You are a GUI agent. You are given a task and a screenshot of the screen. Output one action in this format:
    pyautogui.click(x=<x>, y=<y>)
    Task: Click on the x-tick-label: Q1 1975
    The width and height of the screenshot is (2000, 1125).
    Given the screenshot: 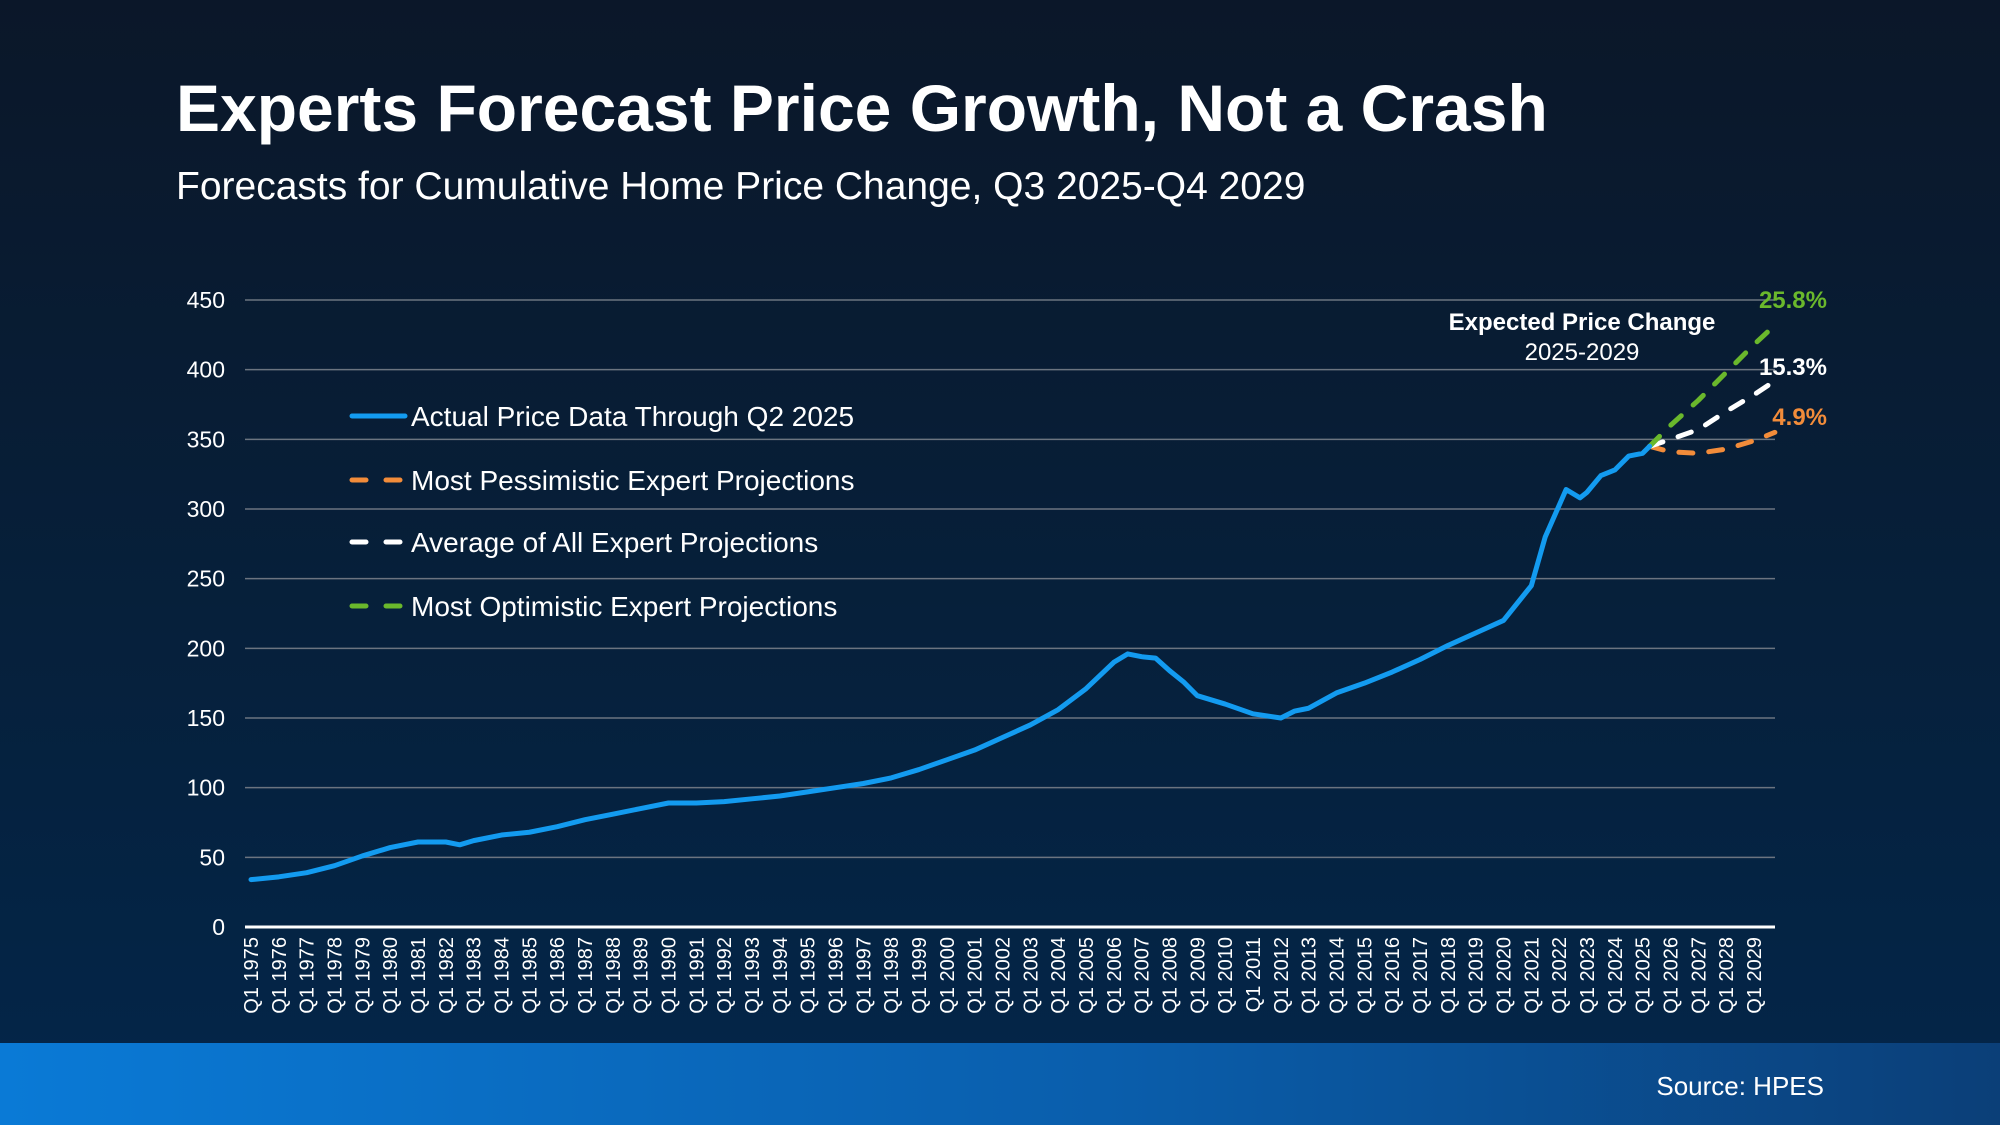 What is the action you would take?
    pyautogui.click(x=252, y=975)
    